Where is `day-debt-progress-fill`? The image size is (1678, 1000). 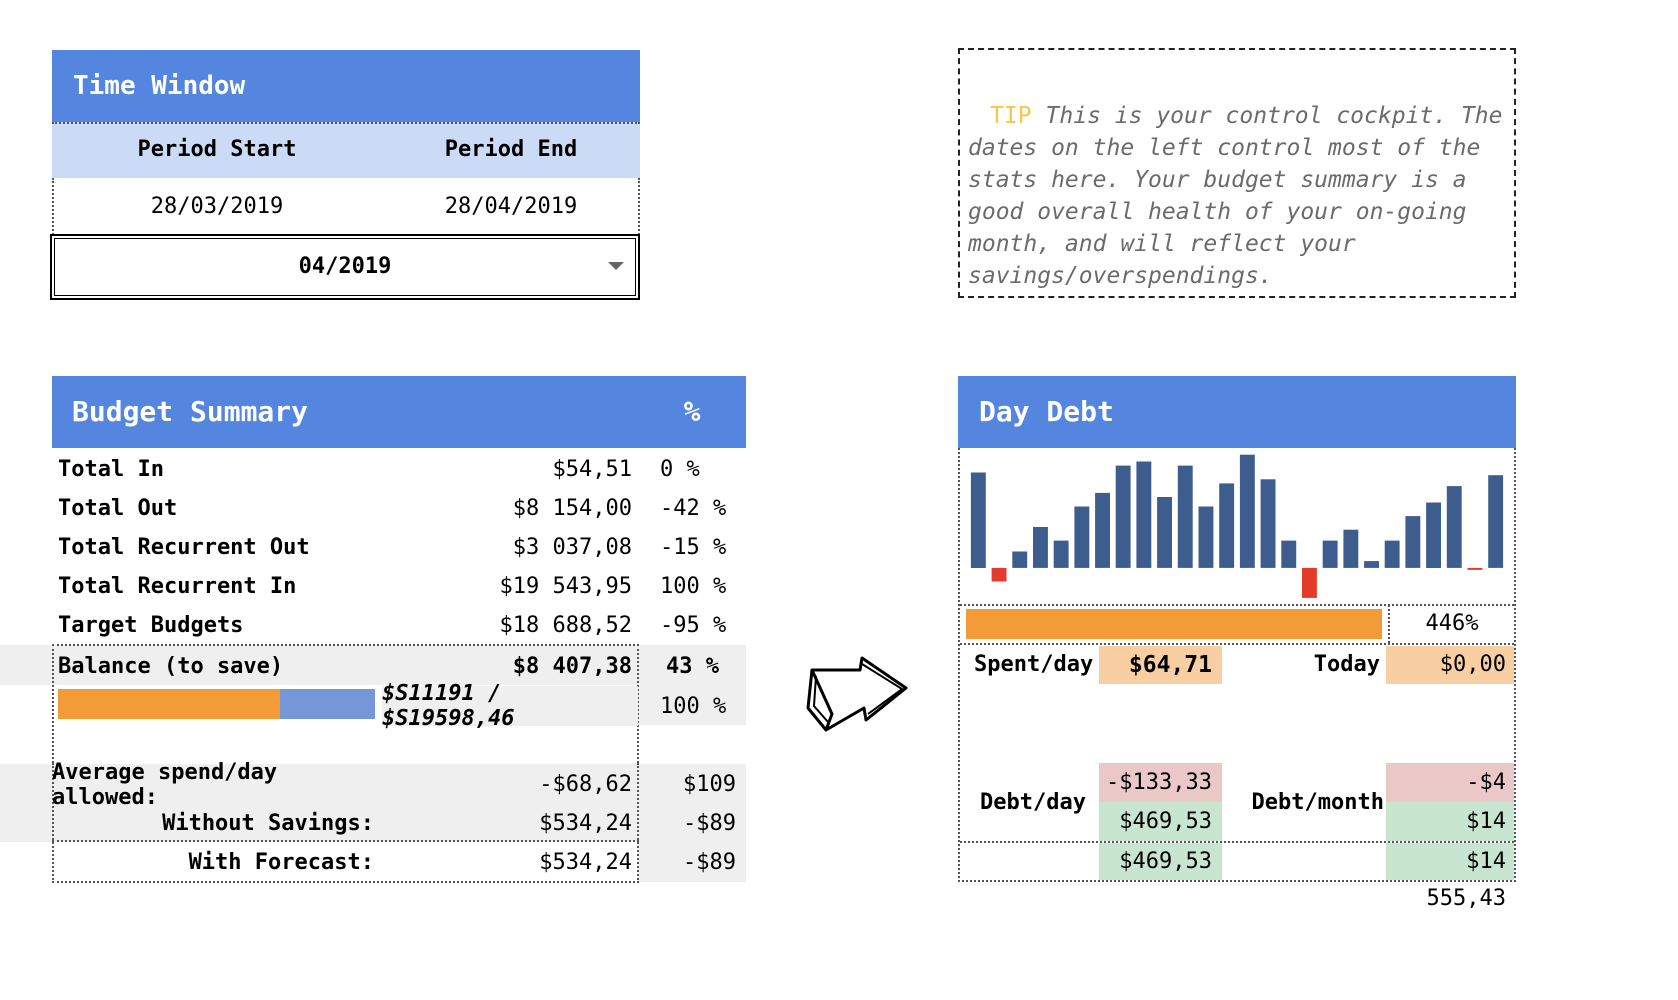 day-debt-progress-fill is located at coordinates (1174, 624).